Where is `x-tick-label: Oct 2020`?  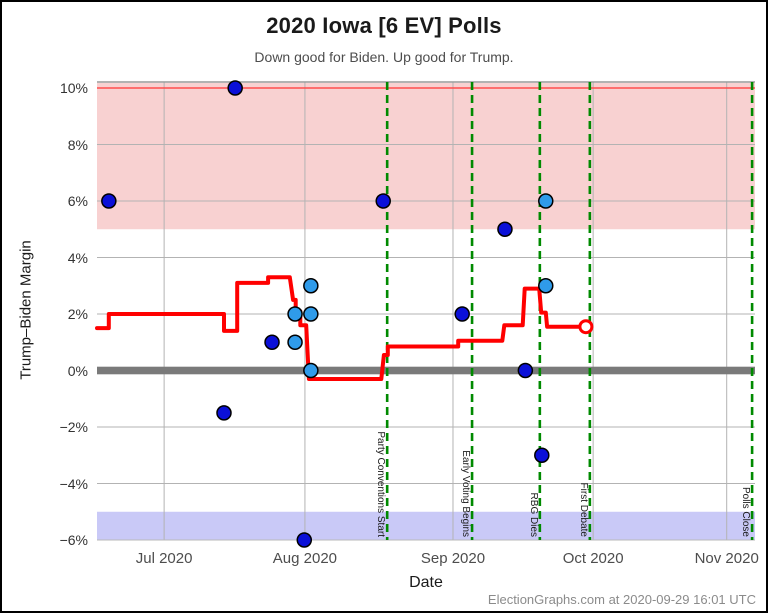
x-tick-label: Oct 2020 is located at coordinates (593, 558).